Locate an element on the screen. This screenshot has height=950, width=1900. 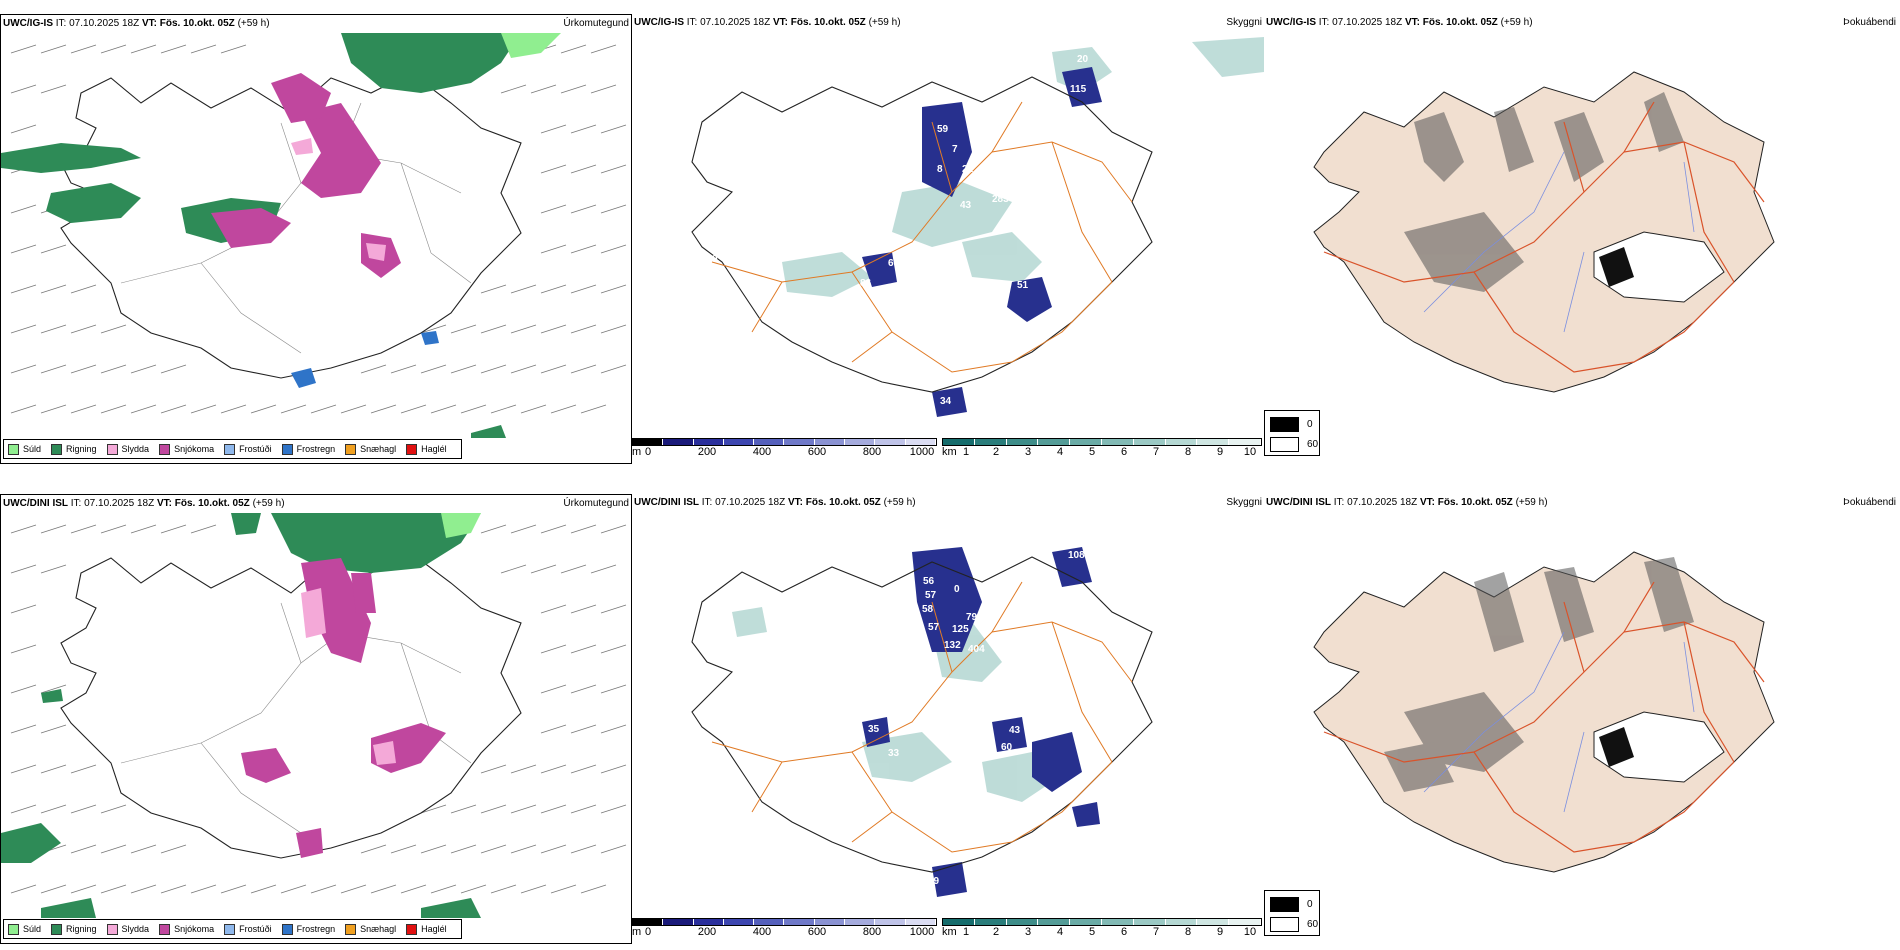
visibility-colorbar: km 1 2 3 4 5 6 7 8 9 10 is located at coordinates (1102, 931).